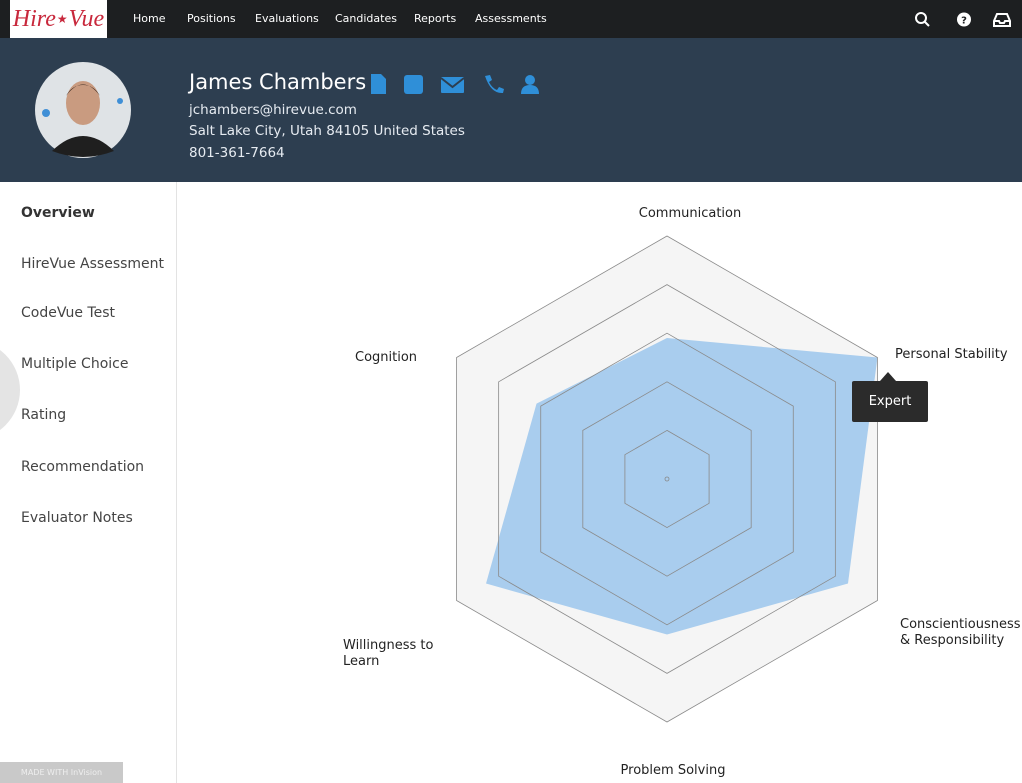 The image size is (1022, 783). I want to click on email-icon, so click(452, 85).